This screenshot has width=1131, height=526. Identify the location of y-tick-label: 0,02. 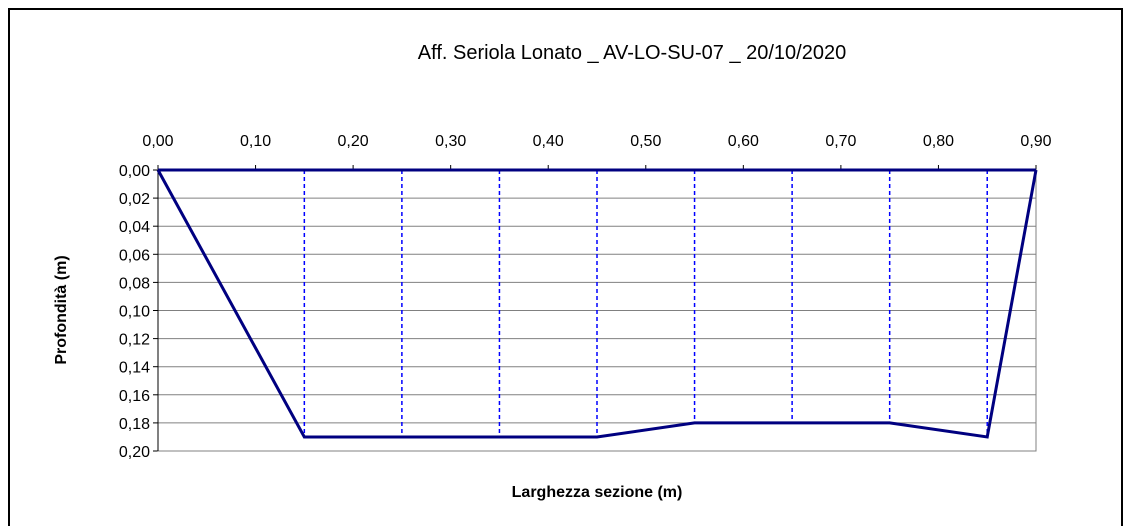
(134, 199).